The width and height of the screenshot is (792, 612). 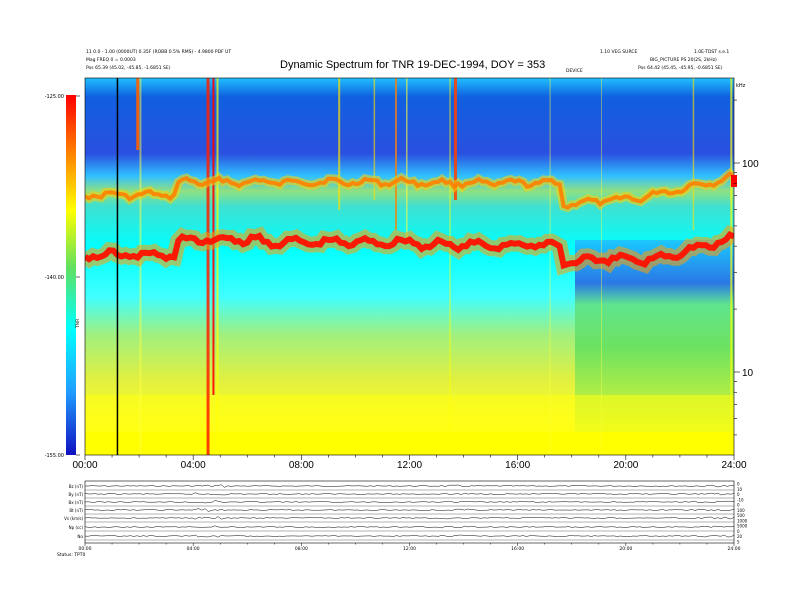 I want to click on y-axis-ticks: 100 10, so click(x=746, y=267).